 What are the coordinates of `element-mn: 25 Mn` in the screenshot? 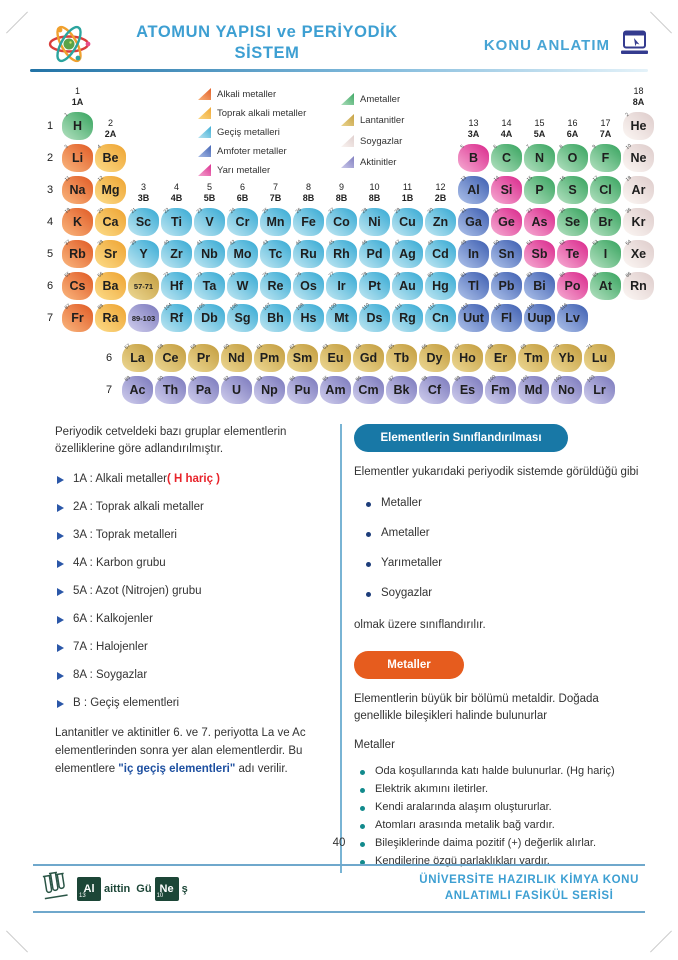 It's located at (275, 221).